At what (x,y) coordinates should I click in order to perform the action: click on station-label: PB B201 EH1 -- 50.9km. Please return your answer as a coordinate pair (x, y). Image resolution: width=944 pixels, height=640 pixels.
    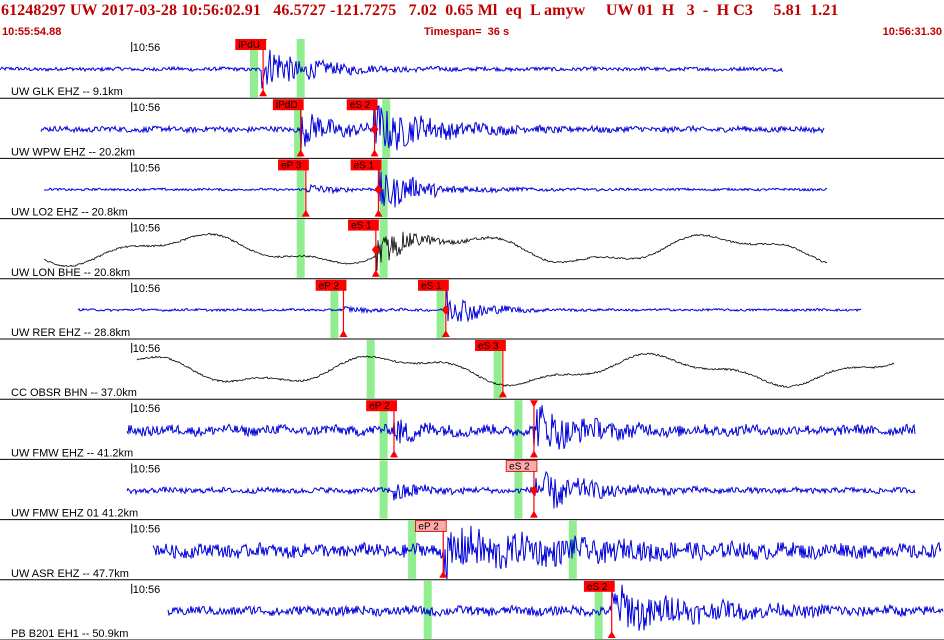
    Looking at the image, I should click on (69, 634).